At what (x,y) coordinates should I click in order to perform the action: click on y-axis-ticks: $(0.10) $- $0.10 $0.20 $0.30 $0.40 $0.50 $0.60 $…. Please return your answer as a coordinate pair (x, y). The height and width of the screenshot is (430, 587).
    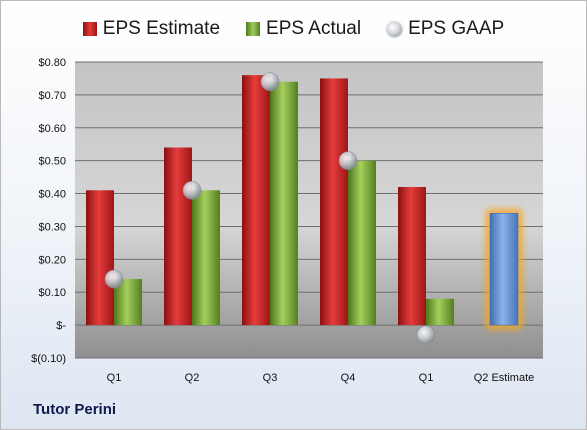
    Looking at the image, I should click on (48, 211).